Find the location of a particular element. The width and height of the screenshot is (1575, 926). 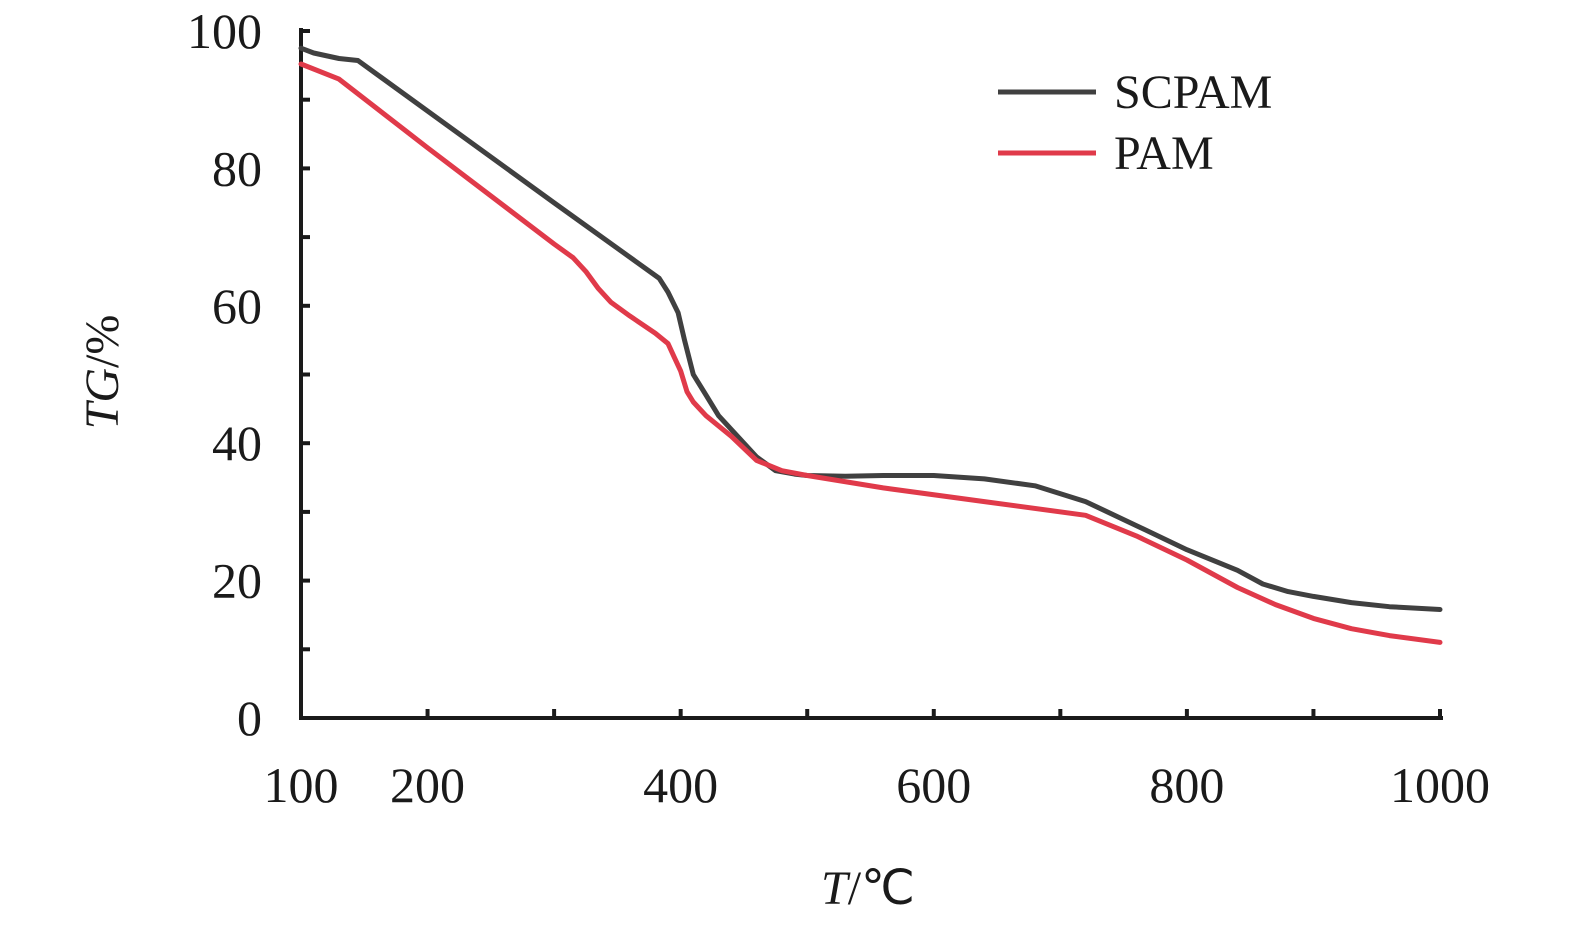

y-axis-title: TG/% is located at coordinates (102, 372).